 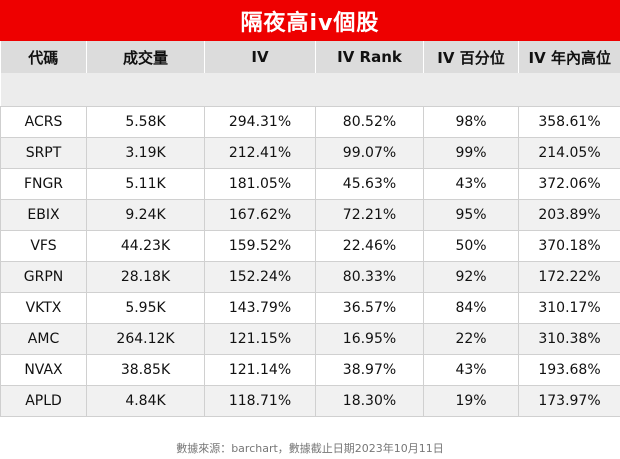 I want to click on volume-cell: 4.84K, so click(x=145, y=401).